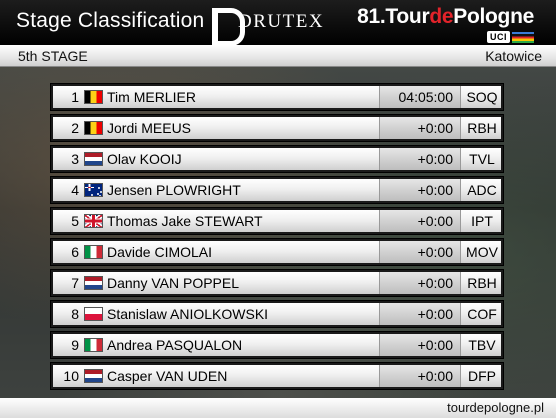  What do you see at coordinates (482, 97) in the screenshot?
I see `team-code: SOQ` at bounding box center [482, 97].